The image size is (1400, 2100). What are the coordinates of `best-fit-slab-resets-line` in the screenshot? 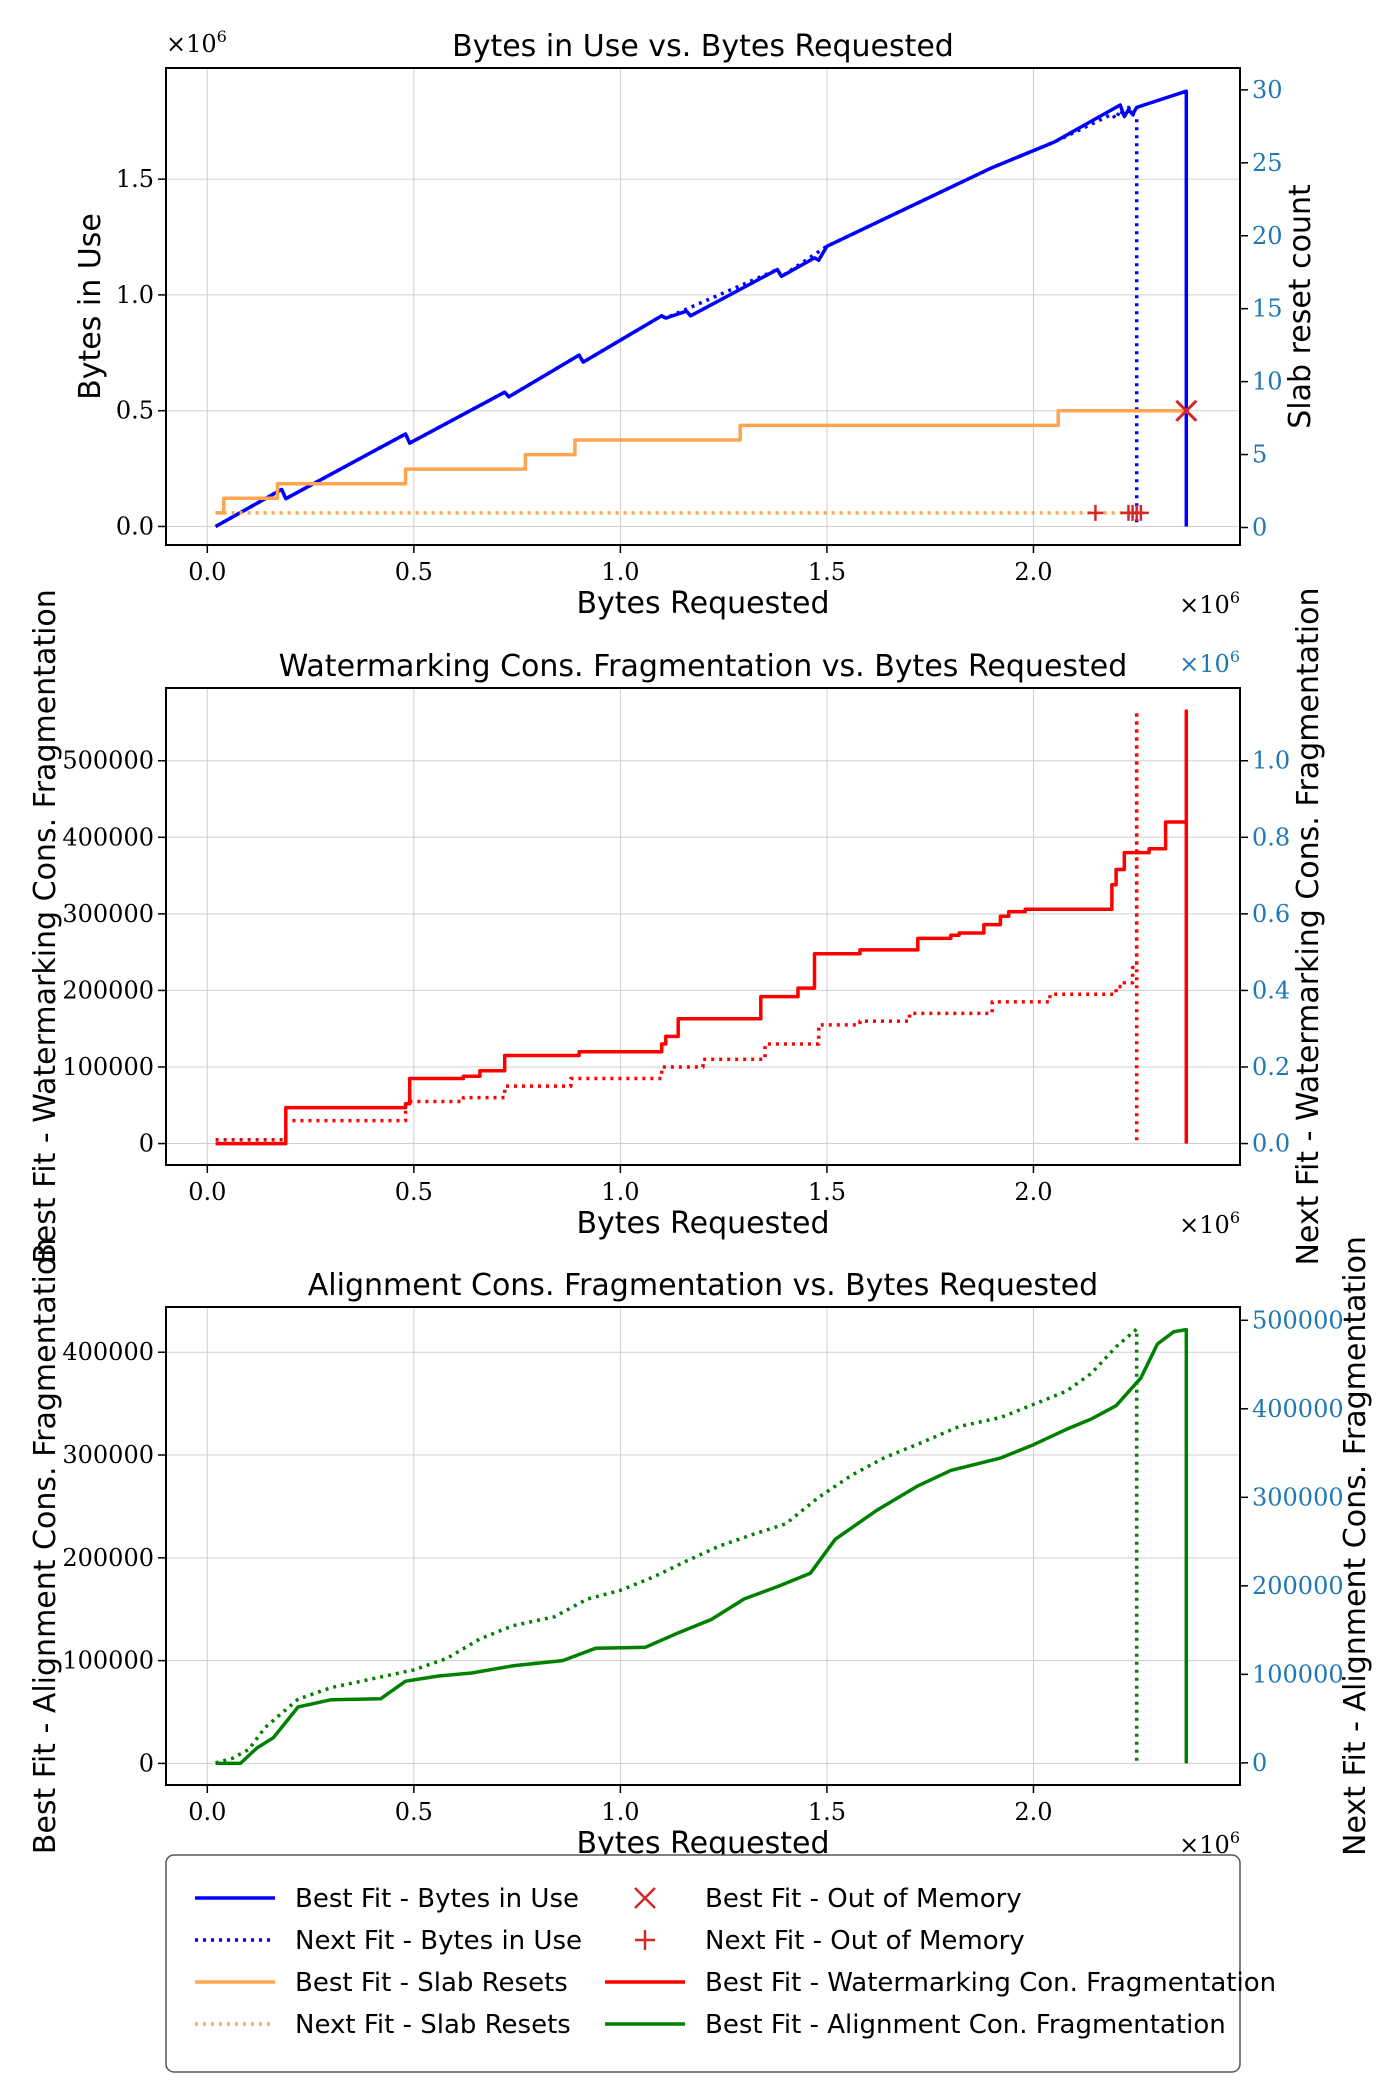 It's located at (701, 462).